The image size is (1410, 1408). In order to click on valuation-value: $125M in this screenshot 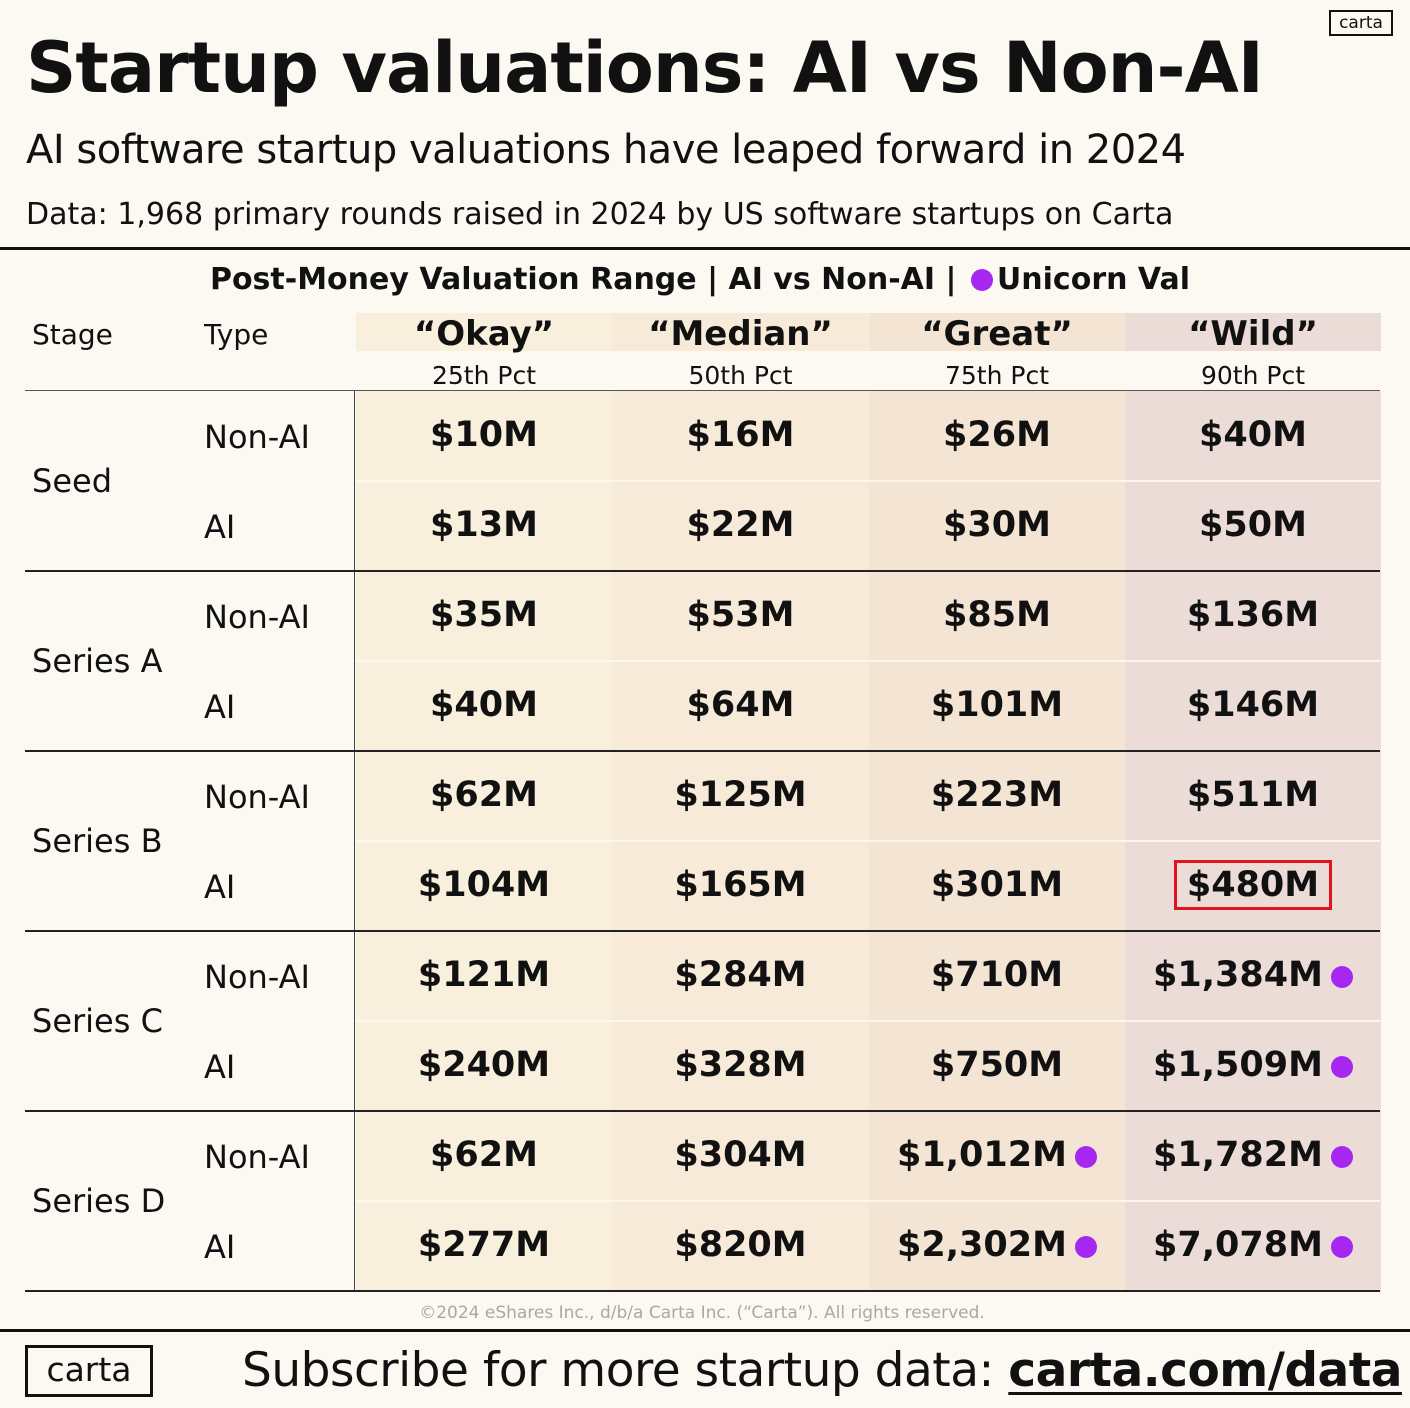, I will do `click(740, 795)`.